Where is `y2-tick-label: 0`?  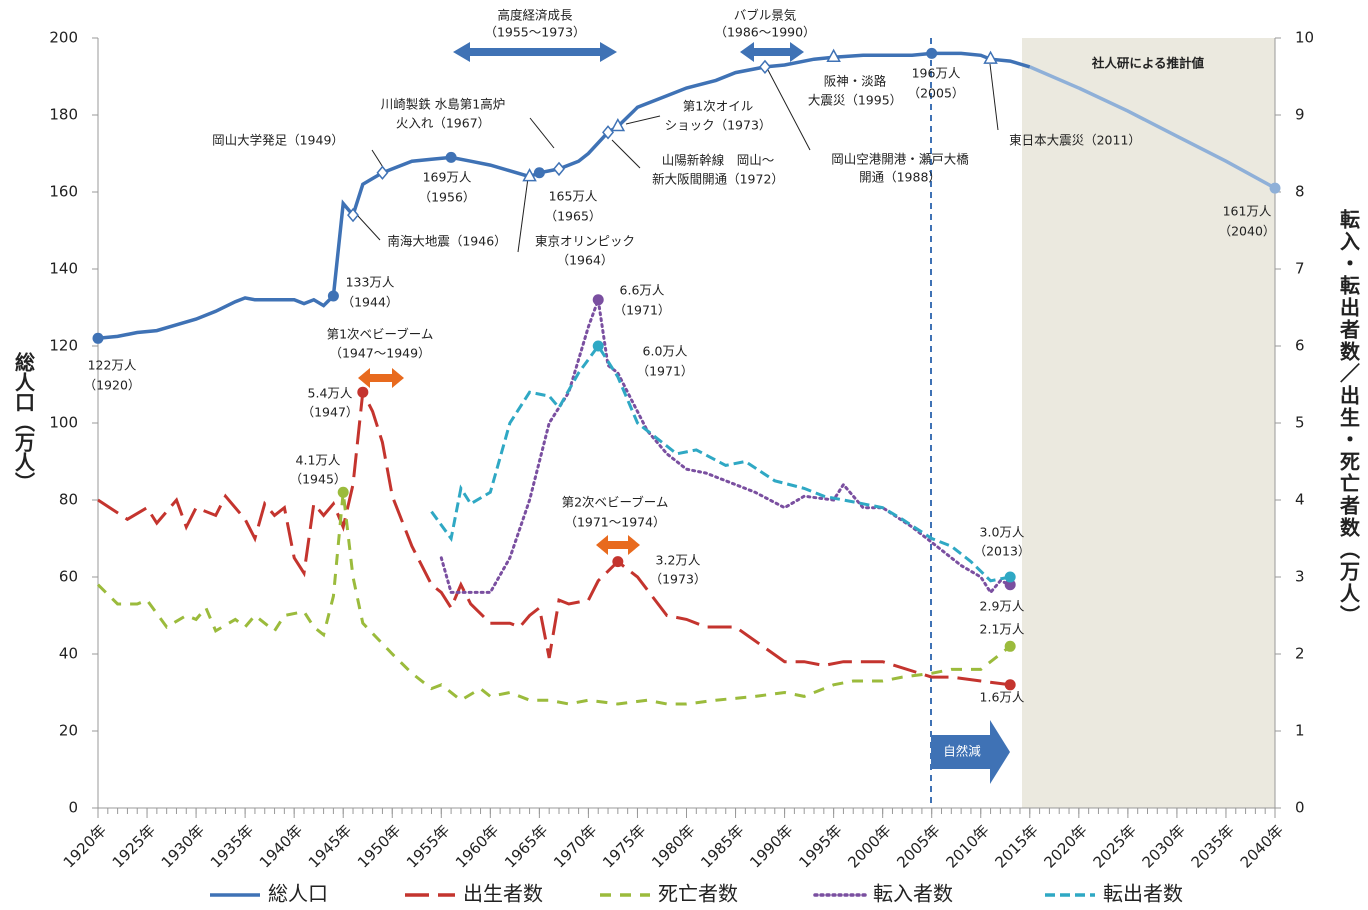 y2-tick-label: 0 is located at coordinates (1300, 808).